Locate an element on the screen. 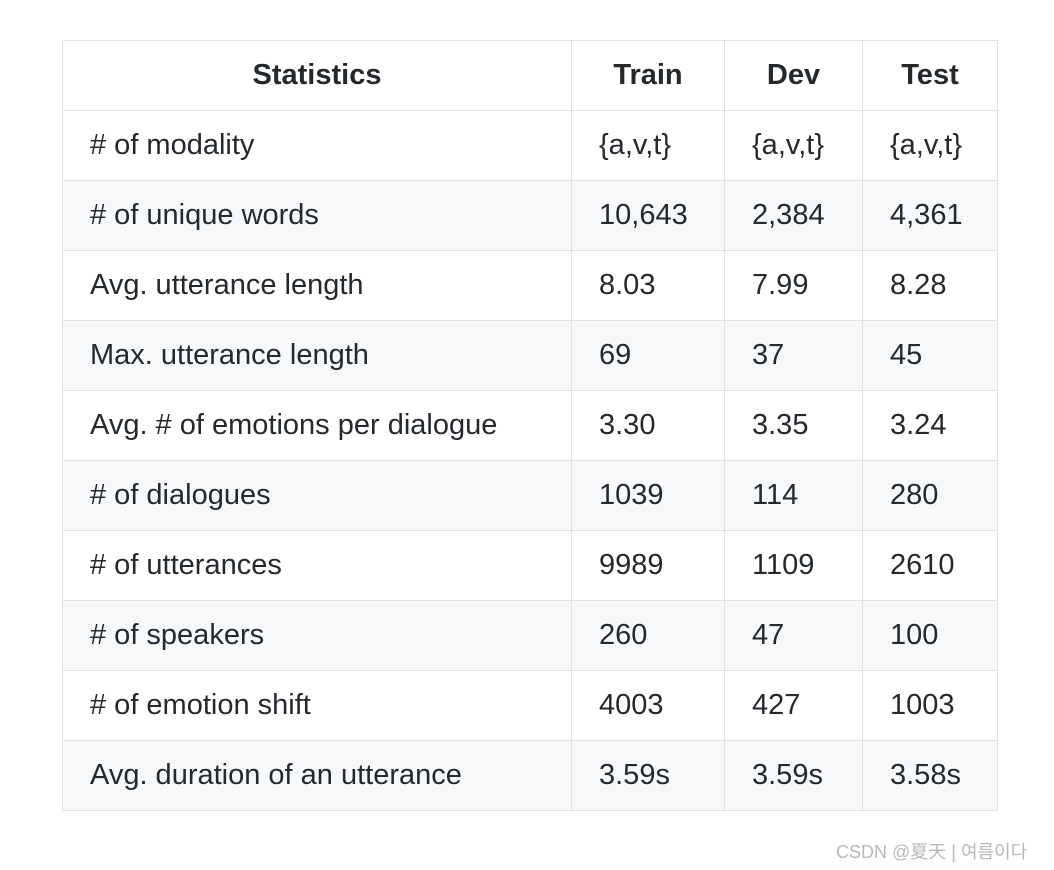 This screenshot has height=870, width=1054. cell: 100 is located at coordinates (930, 635).